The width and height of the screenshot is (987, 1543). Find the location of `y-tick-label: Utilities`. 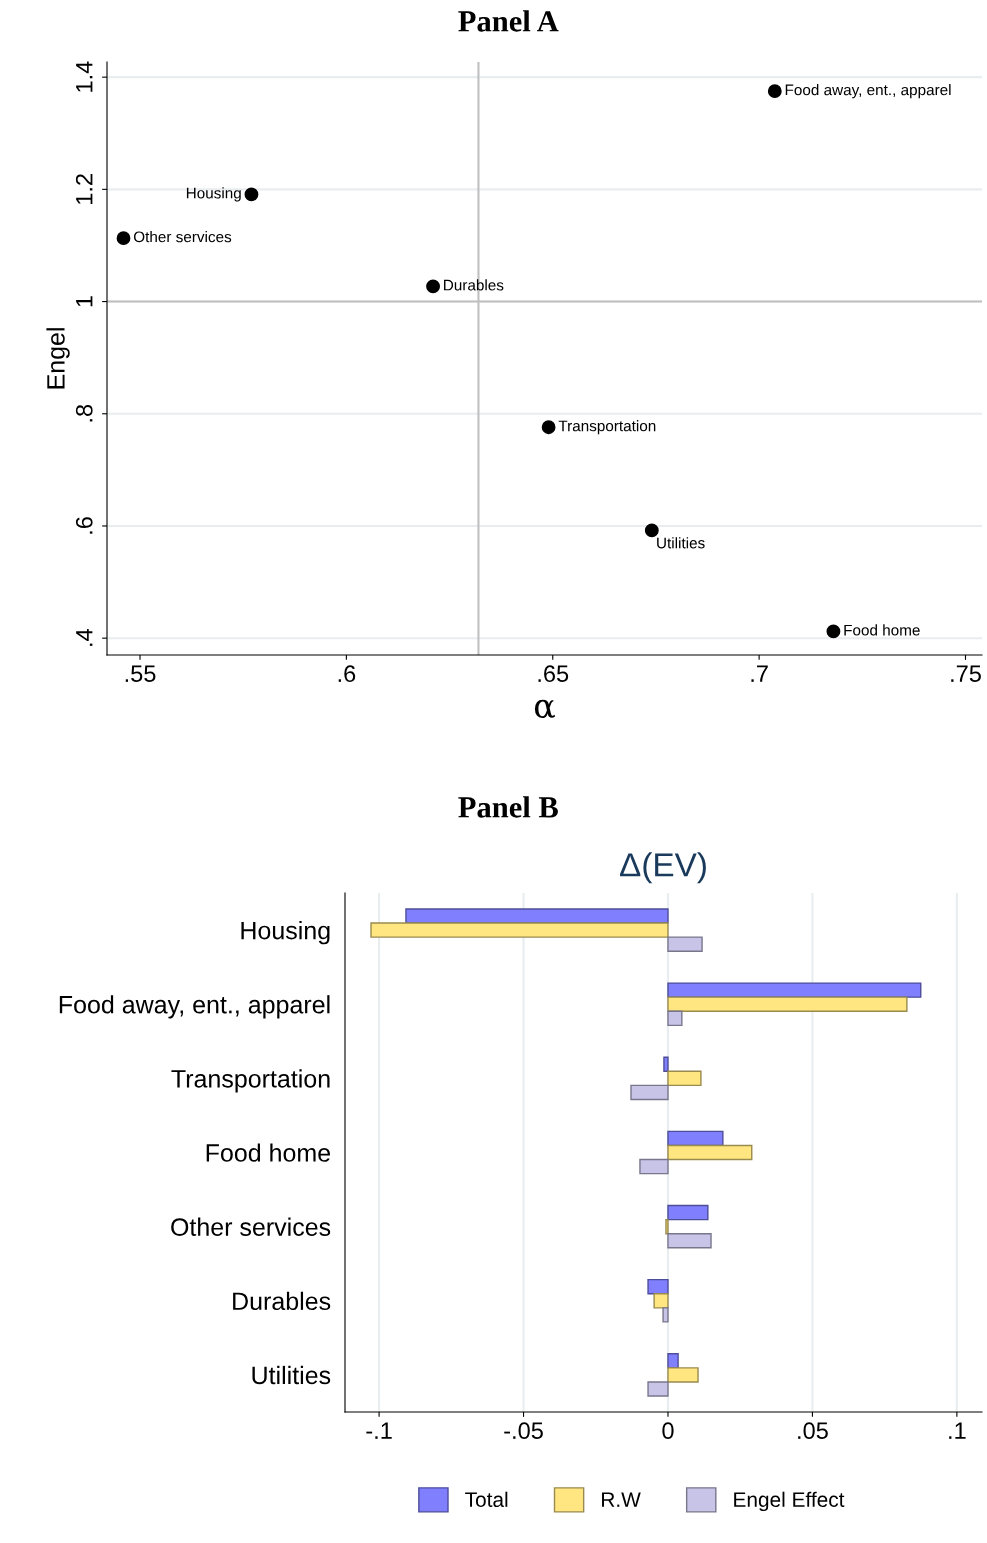

y-tick-label: Utilities is located at coordinates (291, 1375).